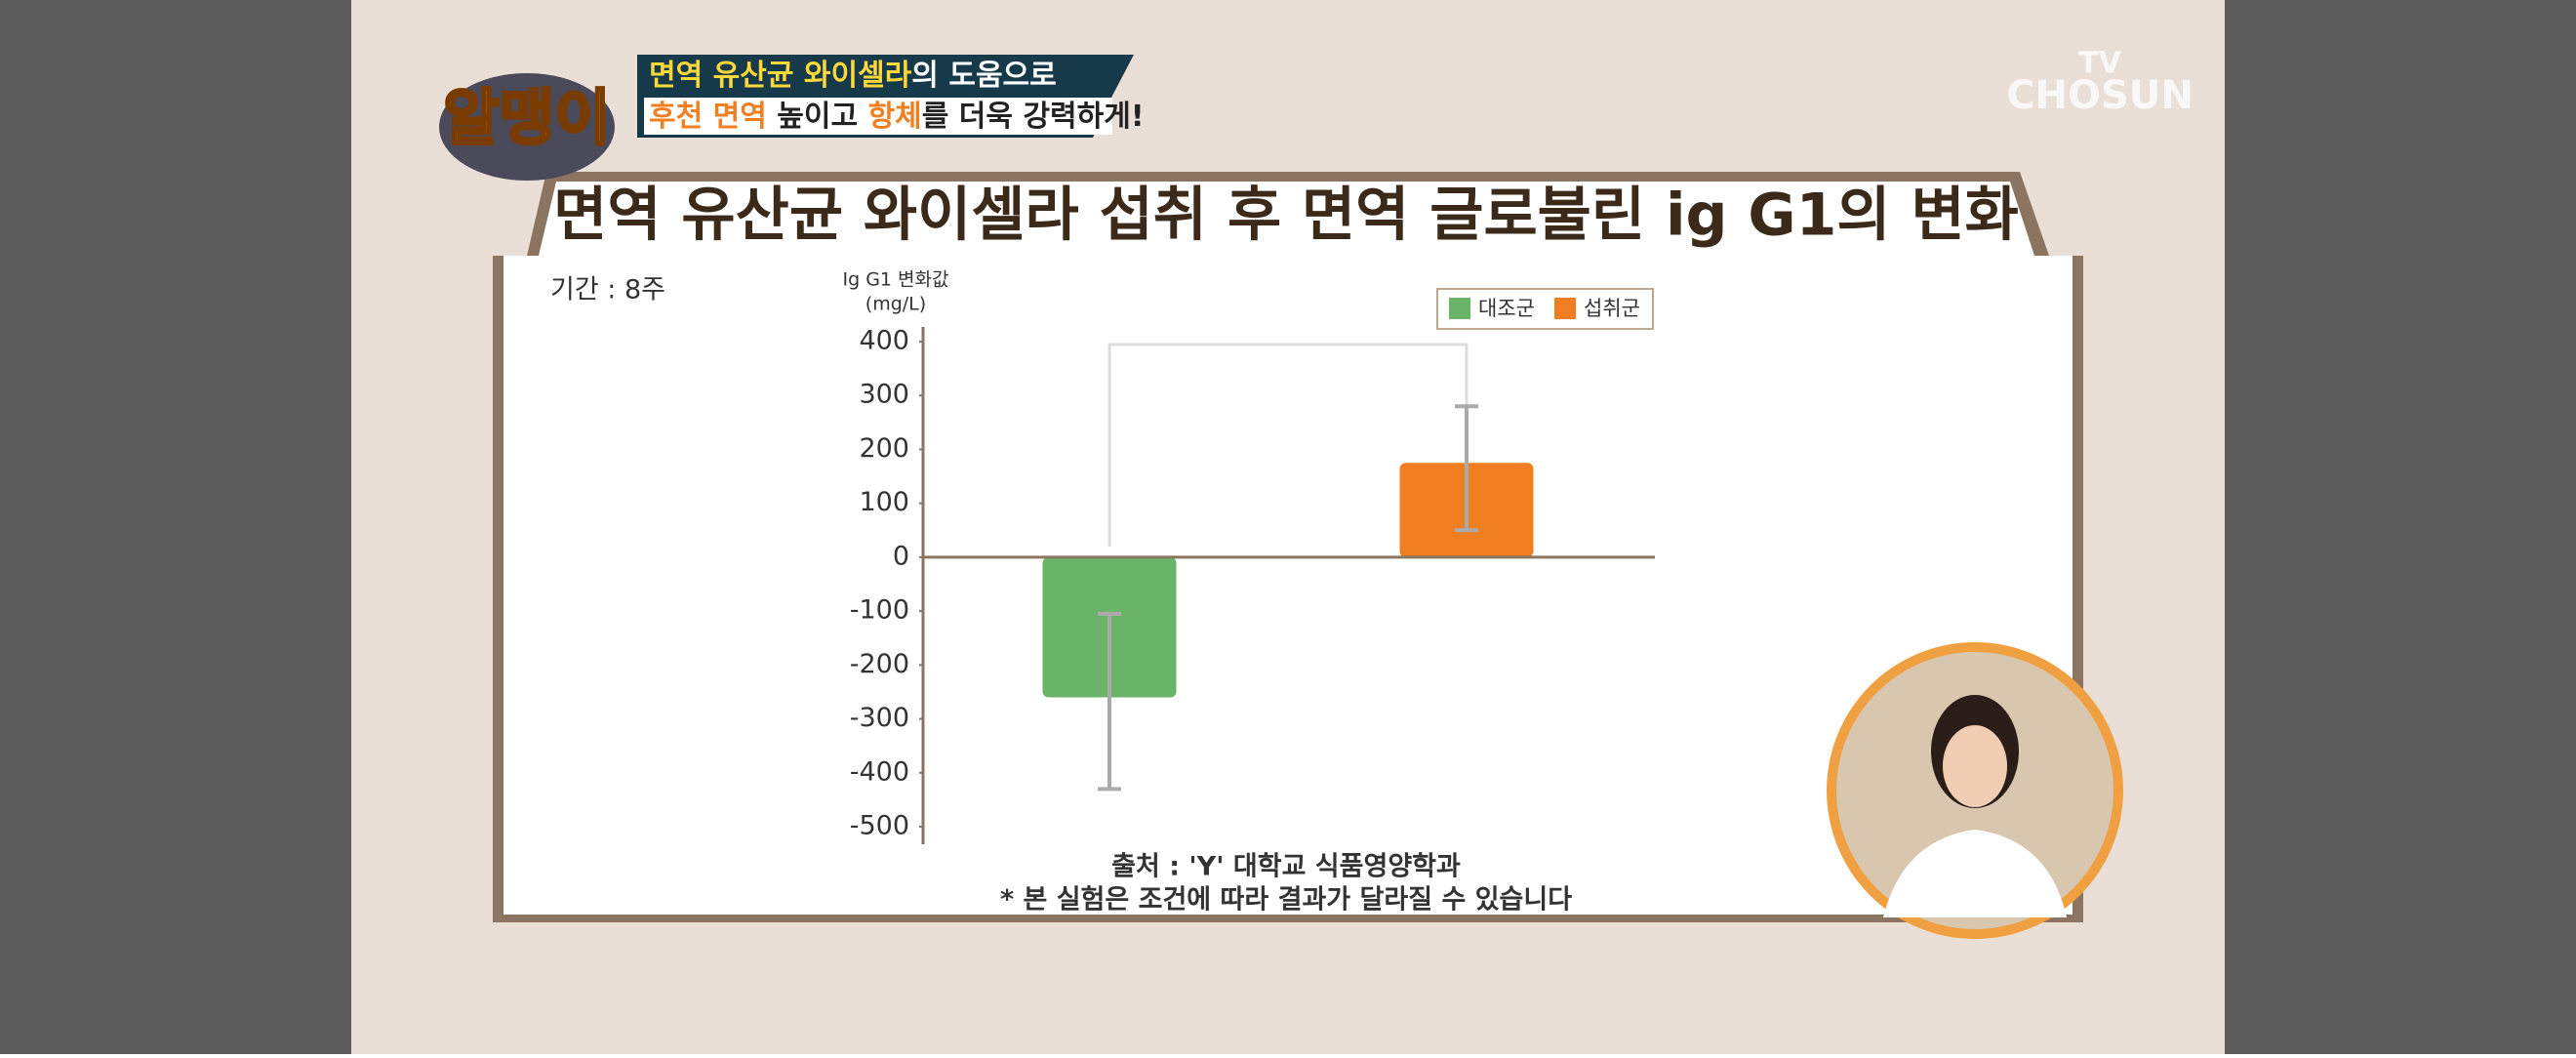 This screenshot has width=2576, height=1058. What do you see at coordinates (879, 826) in the screenshot?
I see `y-tick-label: -500` at bounding box center [879, 826].